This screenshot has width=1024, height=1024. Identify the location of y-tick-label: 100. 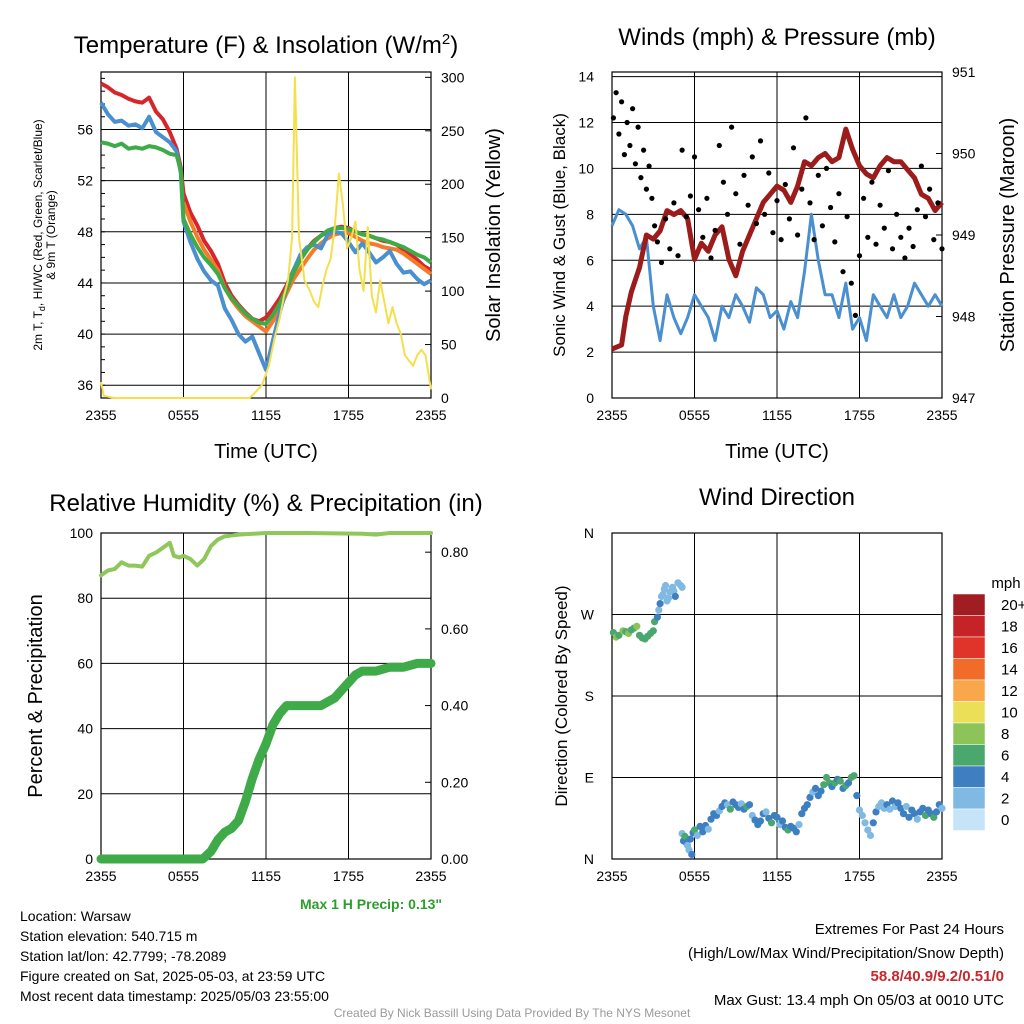
(82, 533).